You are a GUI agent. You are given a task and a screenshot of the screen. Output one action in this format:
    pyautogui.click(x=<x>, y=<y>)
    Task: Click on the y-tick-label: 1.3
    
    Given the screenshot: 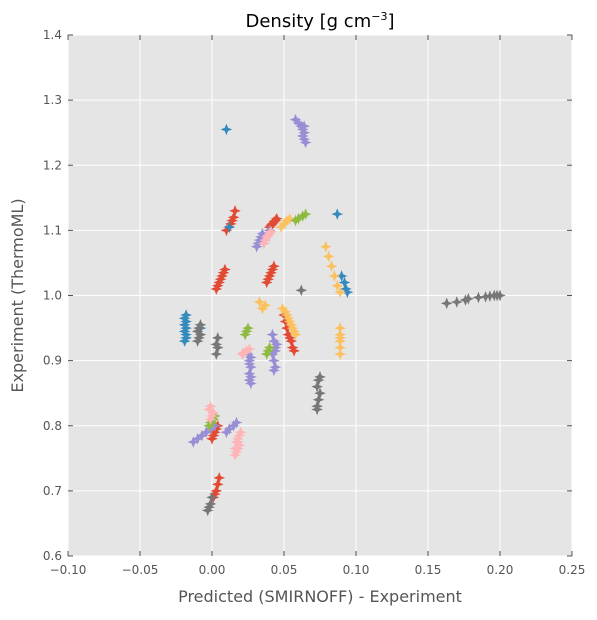 What is the action you would take?
    pyautogui.click(x=52, y=100)
    